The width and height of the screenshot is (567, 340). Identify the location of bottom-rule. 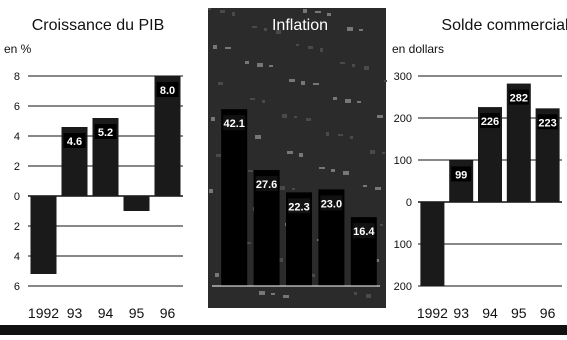
(283, 330).